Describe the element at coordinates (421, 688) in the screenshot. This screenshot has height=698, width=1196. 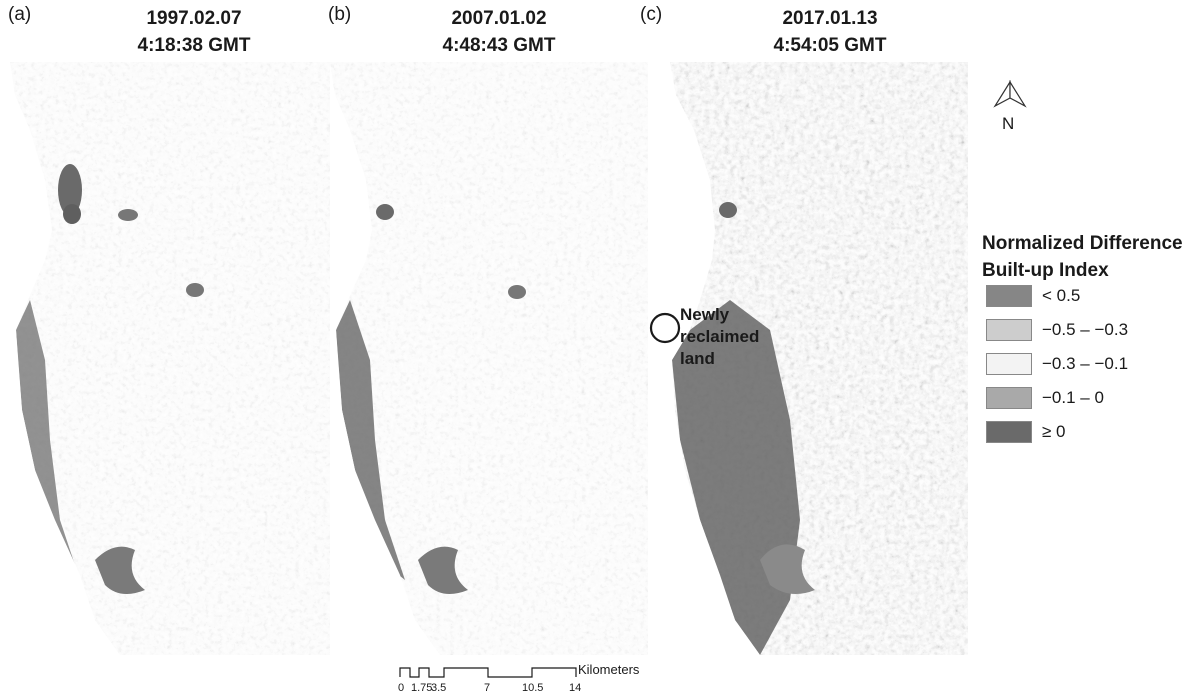
I see `scale-tick: 1.75` at that location.